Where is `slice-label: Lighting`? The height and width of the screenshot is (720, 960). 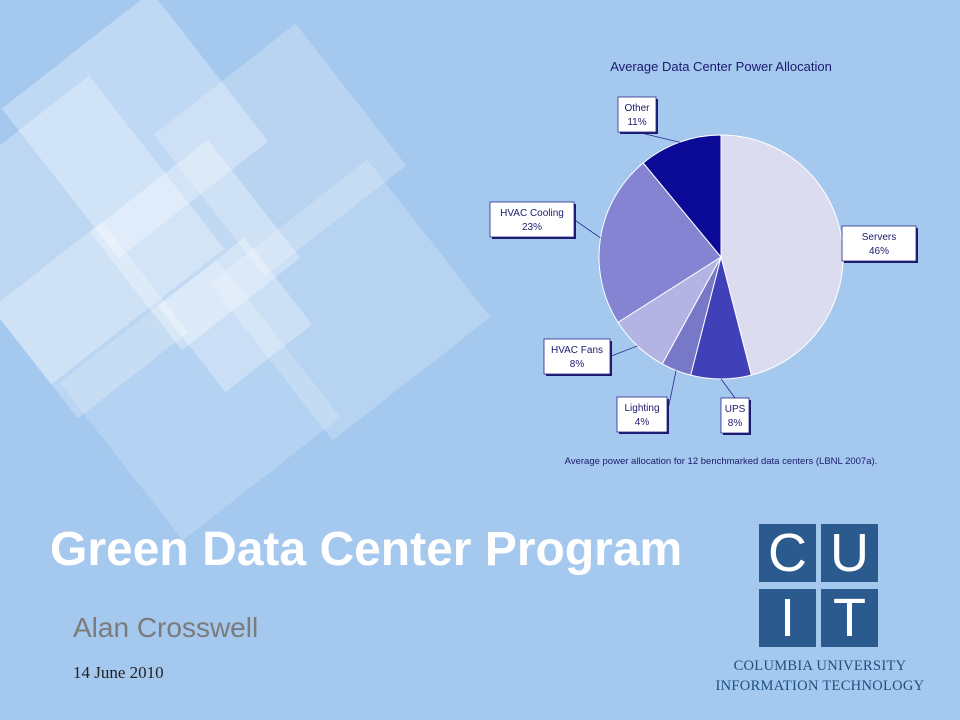 slice-label: Lighting is located at coordinates (641, 408).